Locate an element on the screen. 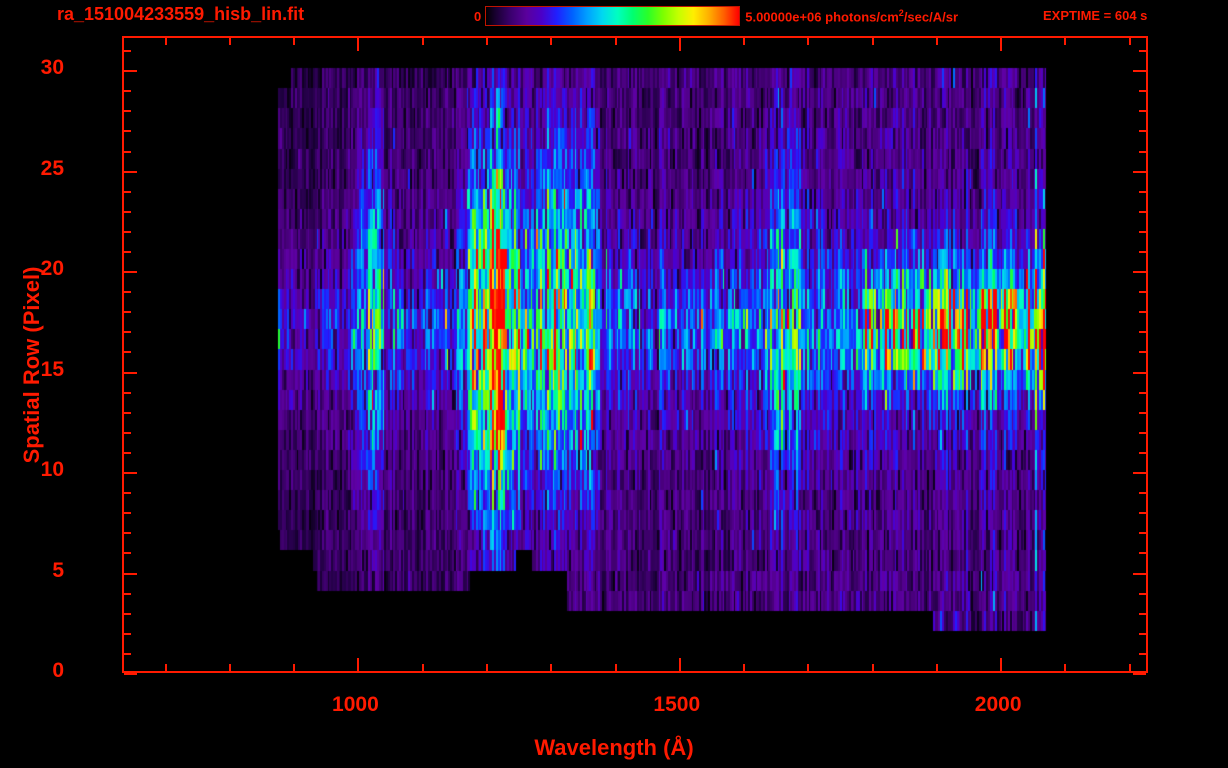 This screenshot has width=1228, height=768. x-axis-tick-label: 2000 is located at coordinates (998, 704).